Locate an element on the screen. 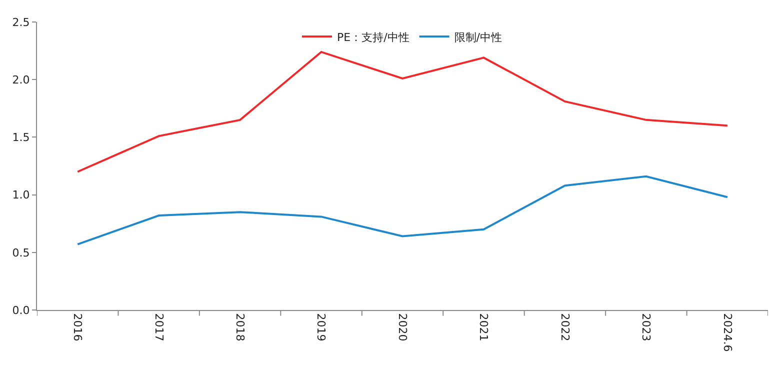 This screenshot has width=778, height=367. x-tick-label: 2016 is located at coordinates (77, 327).